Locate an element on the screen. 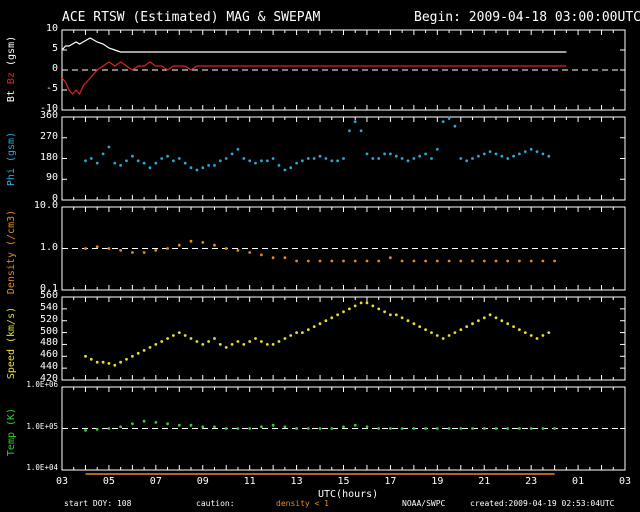 Image resolution: width=640 pixels, height=512 pixels. x-tick-label: 21 is located at coordinates (484, 481).